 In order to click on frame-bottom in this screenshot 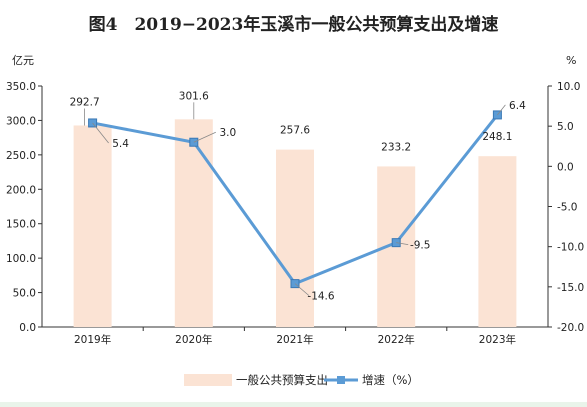, I will do `click(293, 404)`.